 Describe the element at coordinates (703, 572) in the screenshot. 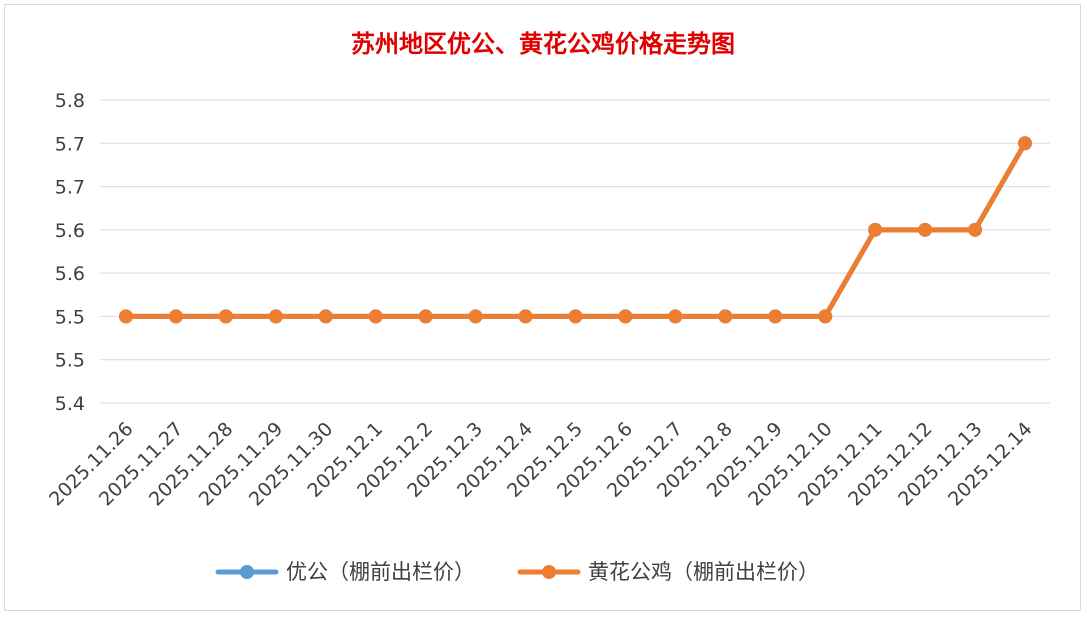

I see `legend-label: 黄花公鸡（棚前出栏价）` at that location.